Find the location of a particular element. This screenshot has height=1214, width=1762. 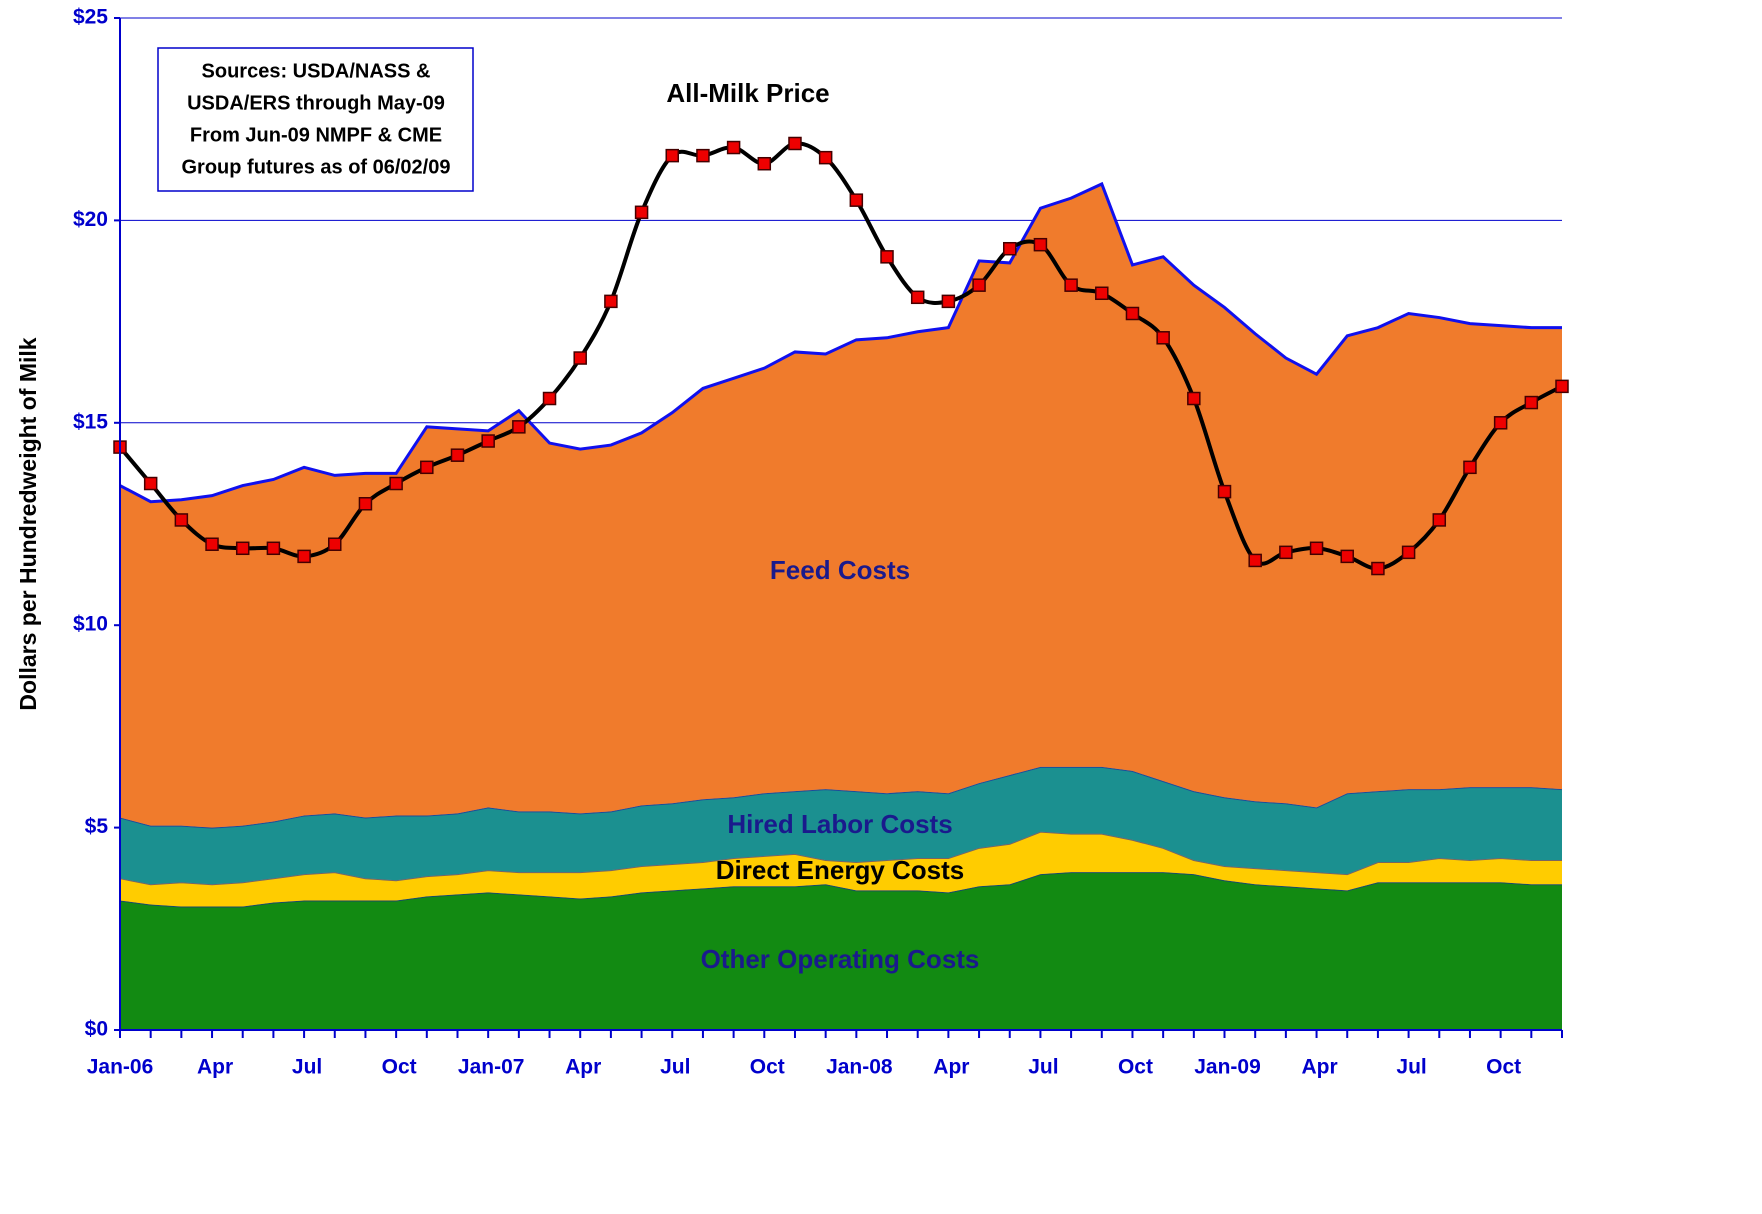

y-tick-label: $25 is located at coordinates (90, 17).